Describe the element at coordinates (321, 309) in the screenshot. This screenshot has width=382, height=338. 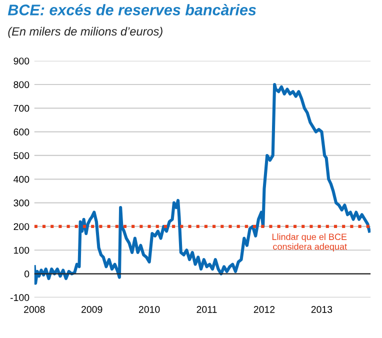
I see `x-tick-label: 2013` at that location.